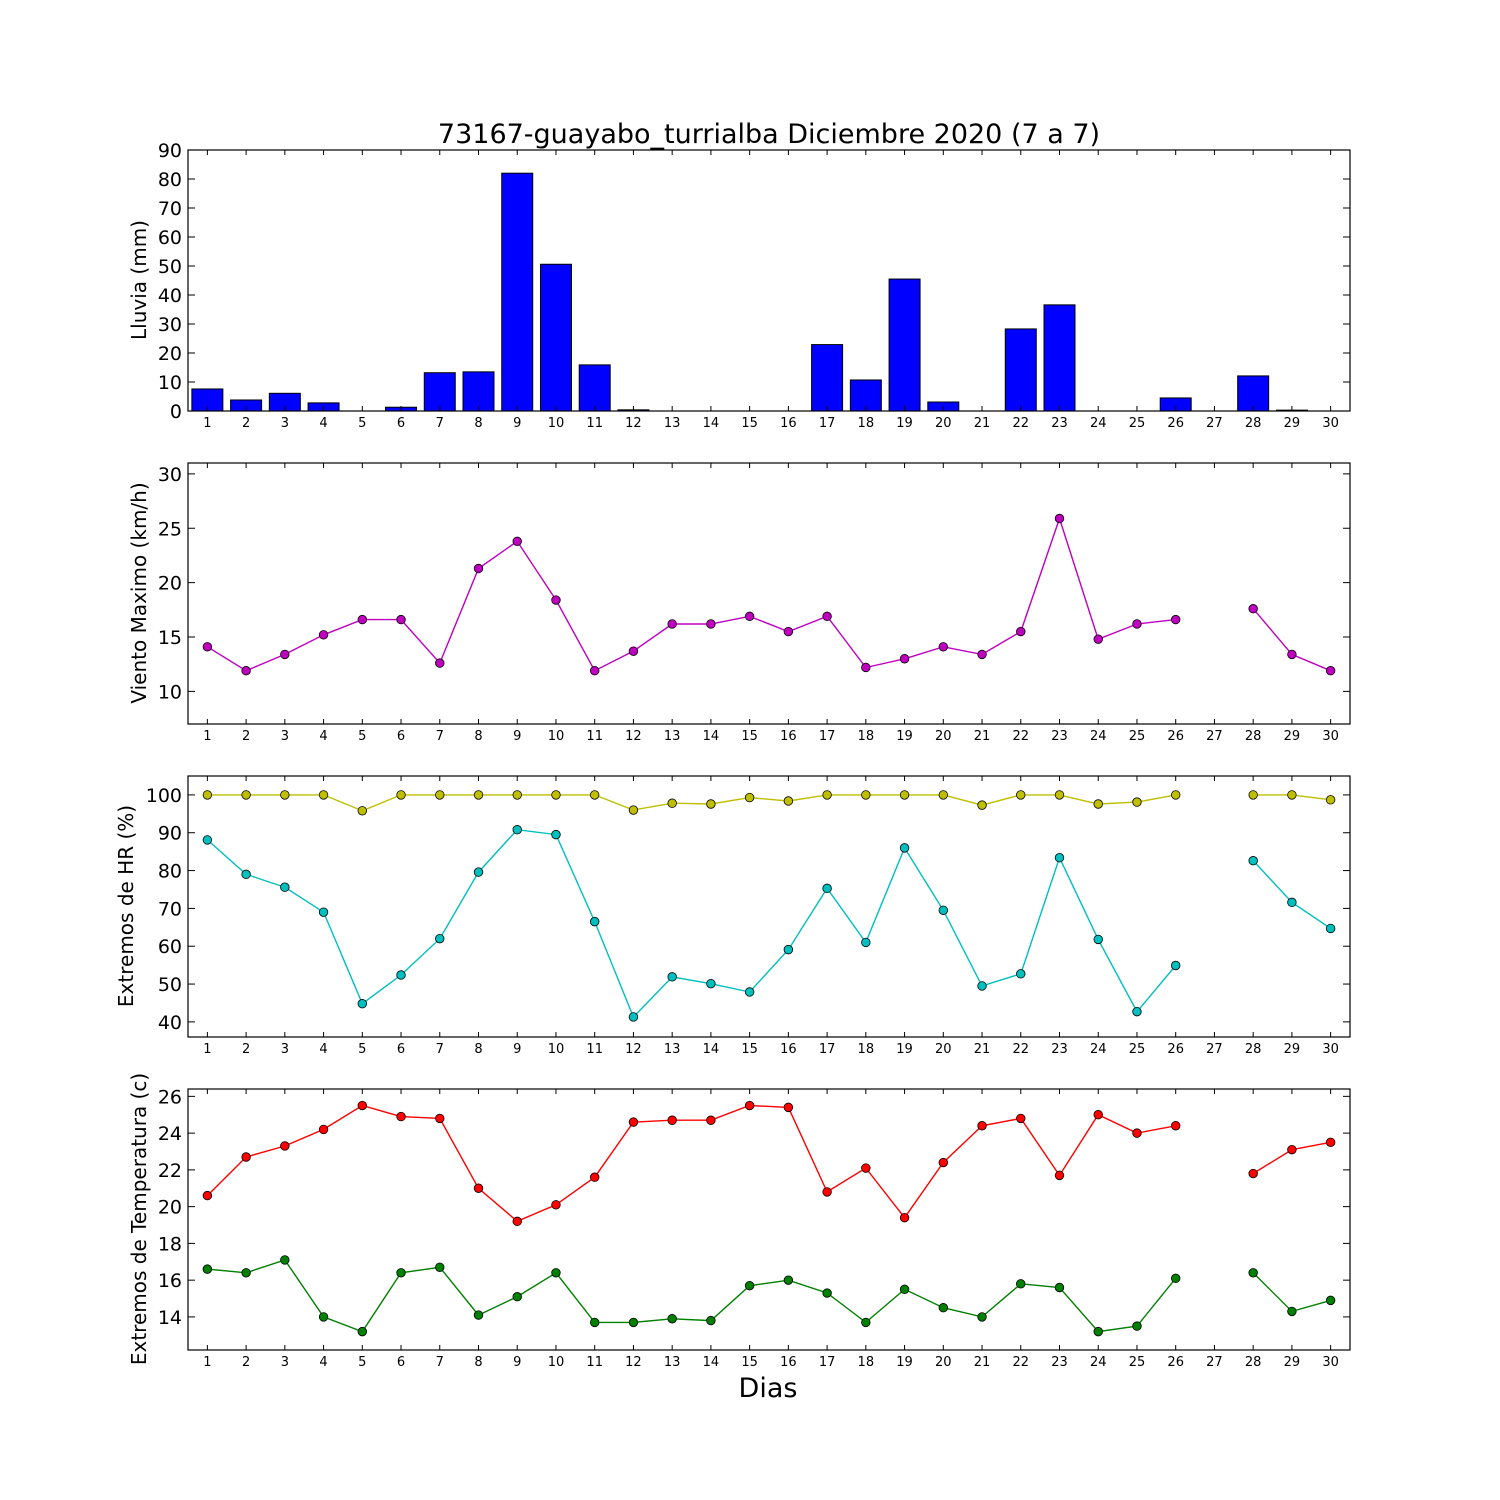 The width and height of the screenshot is (1500, 1500). What do you see at coordinates (827, 1049) in the screenshot?
I see `humidity-xtick-label: 17` at bounding box center [827, 1049].